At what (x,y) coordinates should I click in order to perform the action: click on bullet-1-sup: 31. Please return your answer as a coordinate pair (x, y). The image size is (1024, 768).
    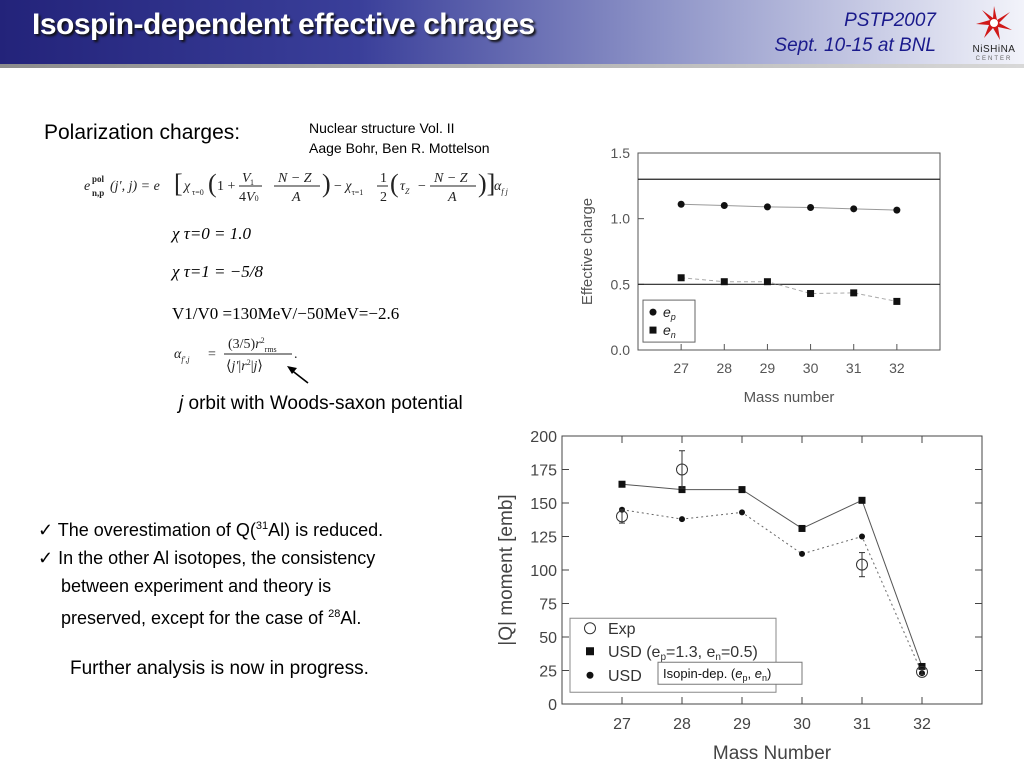
    Looking at the image, I should click on (262, 526).